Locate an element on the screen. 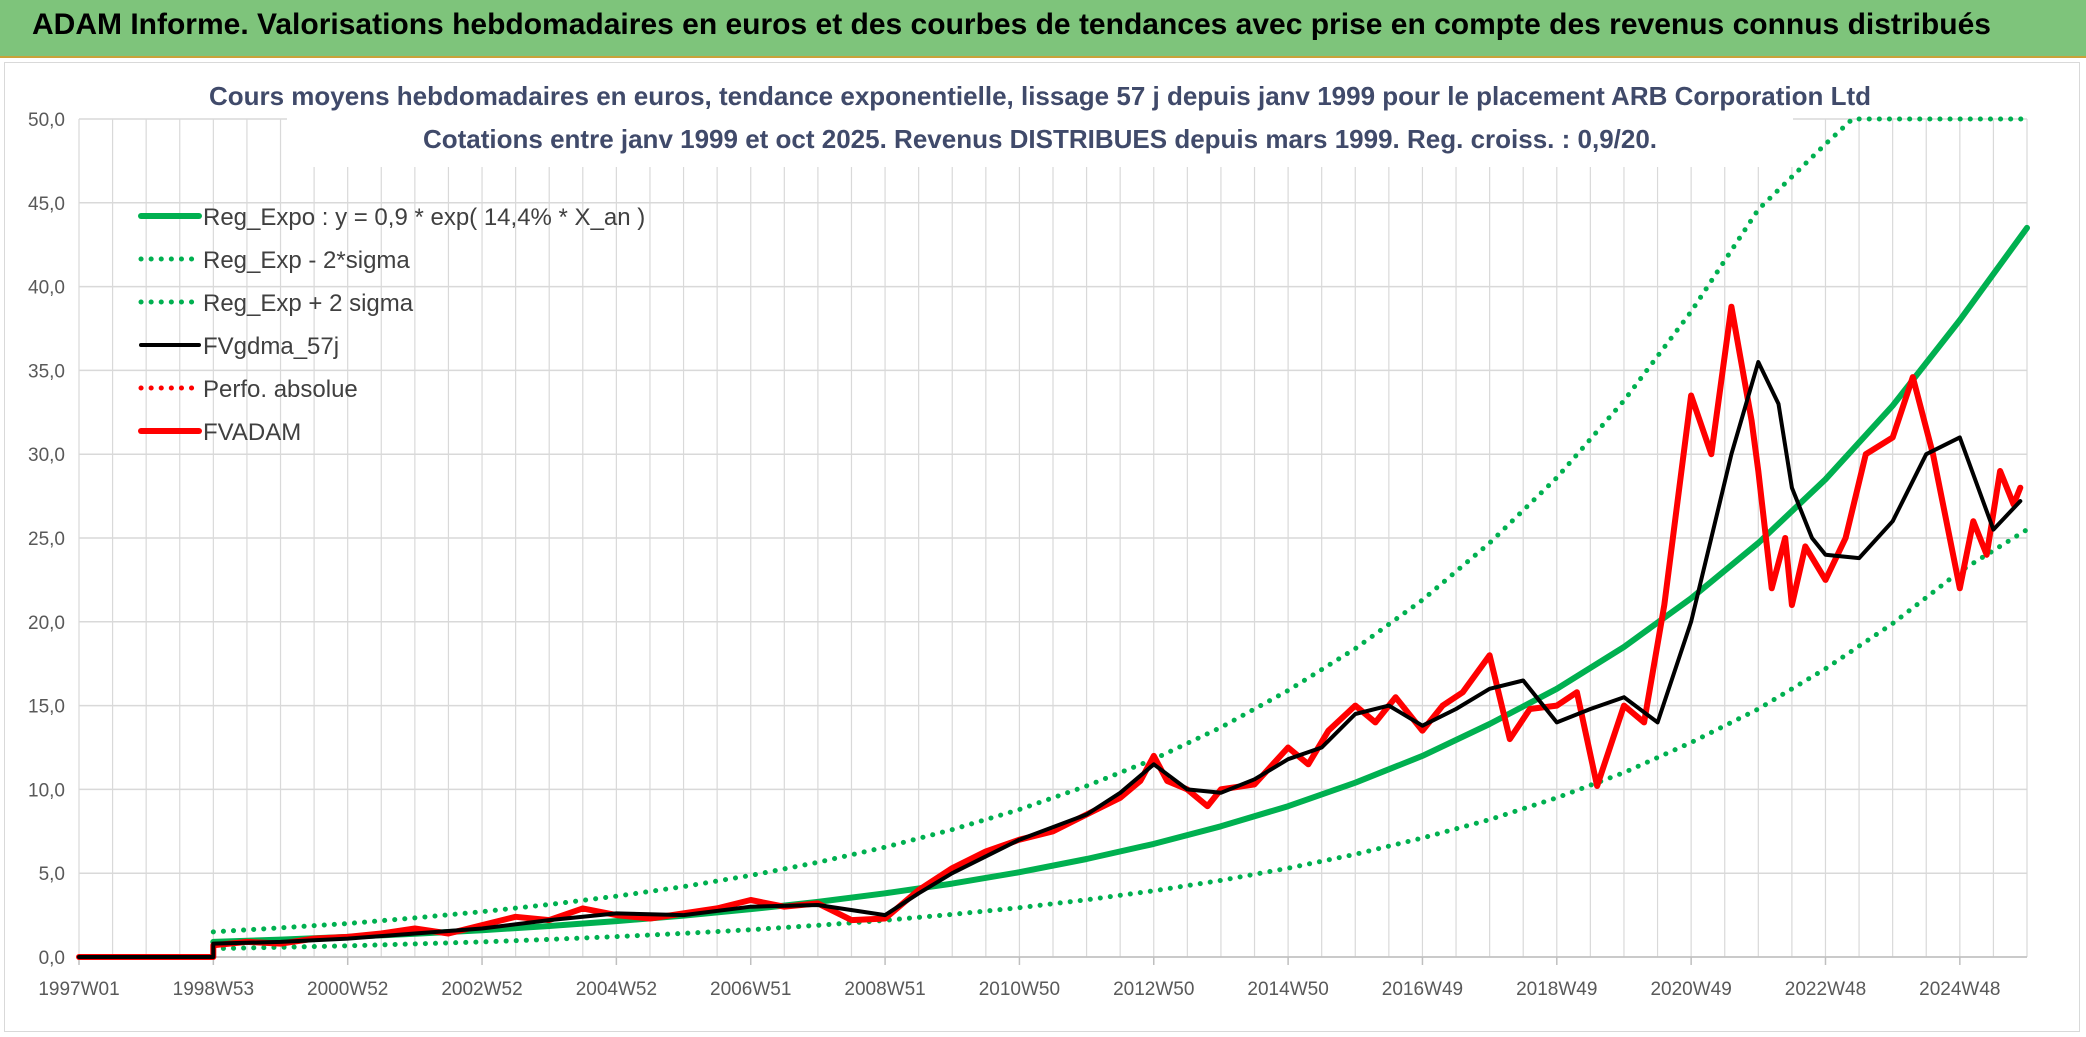  y-tick-label: 20,0 is located at coordinates (46, 623).